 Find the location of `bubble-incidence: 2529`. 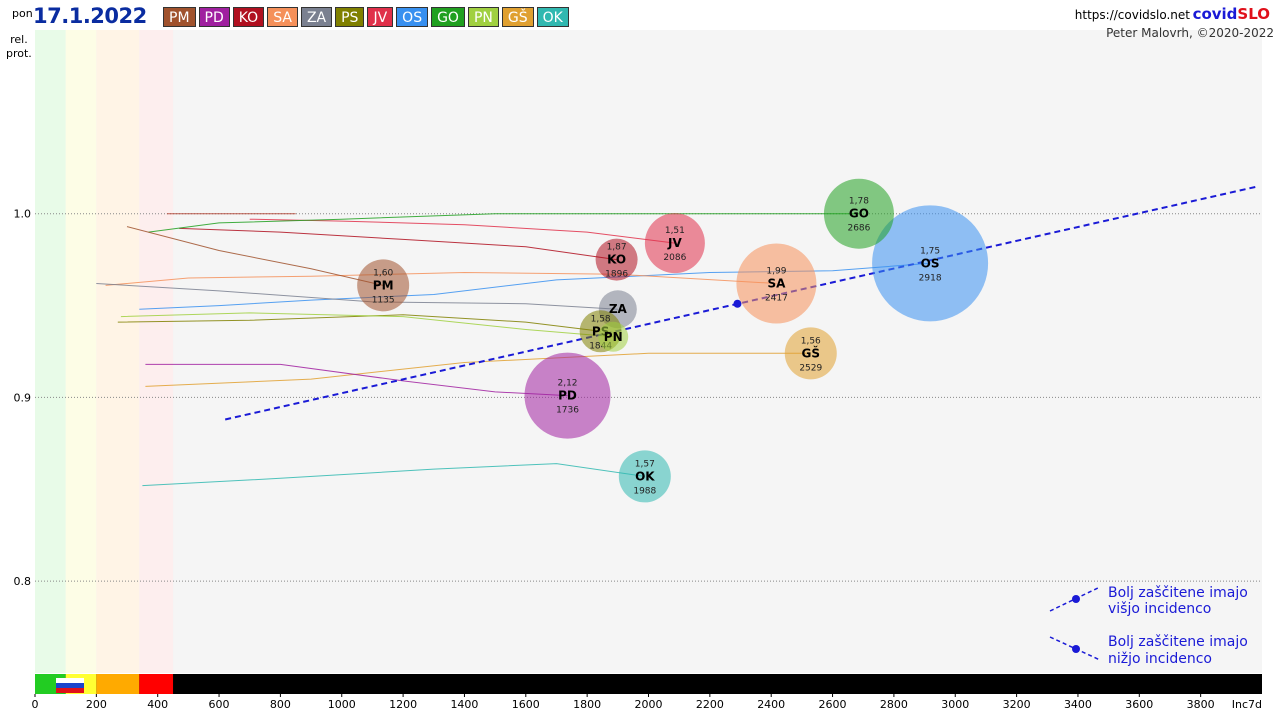

bubble-incidence: 2529 is located at coordinates (810, 368).